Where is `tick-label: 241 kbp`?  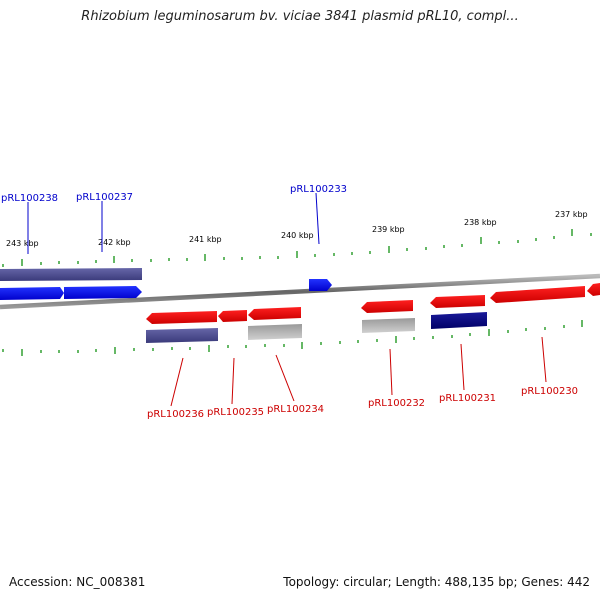
tick-label: 241 kbp is located at coordinates (205, 239).